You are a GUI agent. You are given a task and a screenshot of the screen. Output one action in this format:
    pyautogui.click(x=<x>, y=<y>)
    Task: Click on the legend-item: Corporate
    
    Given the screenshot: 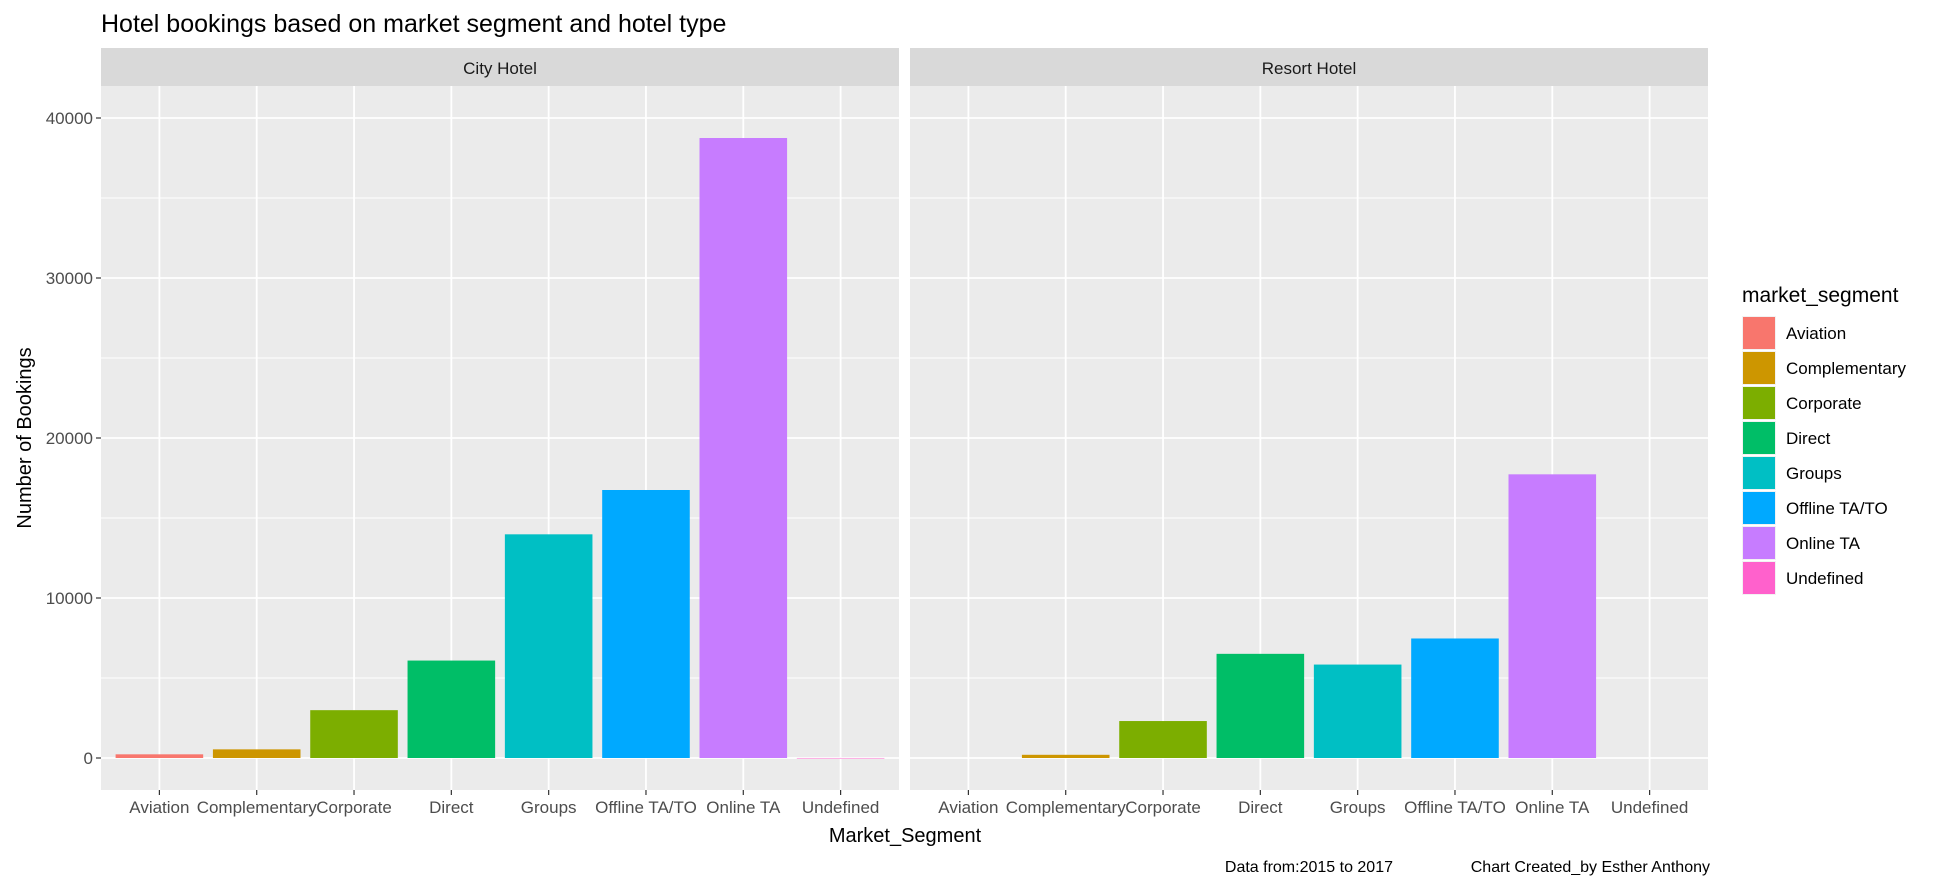 What is the action you would take?
    pyautogui.click(x=1802, y=403)
    